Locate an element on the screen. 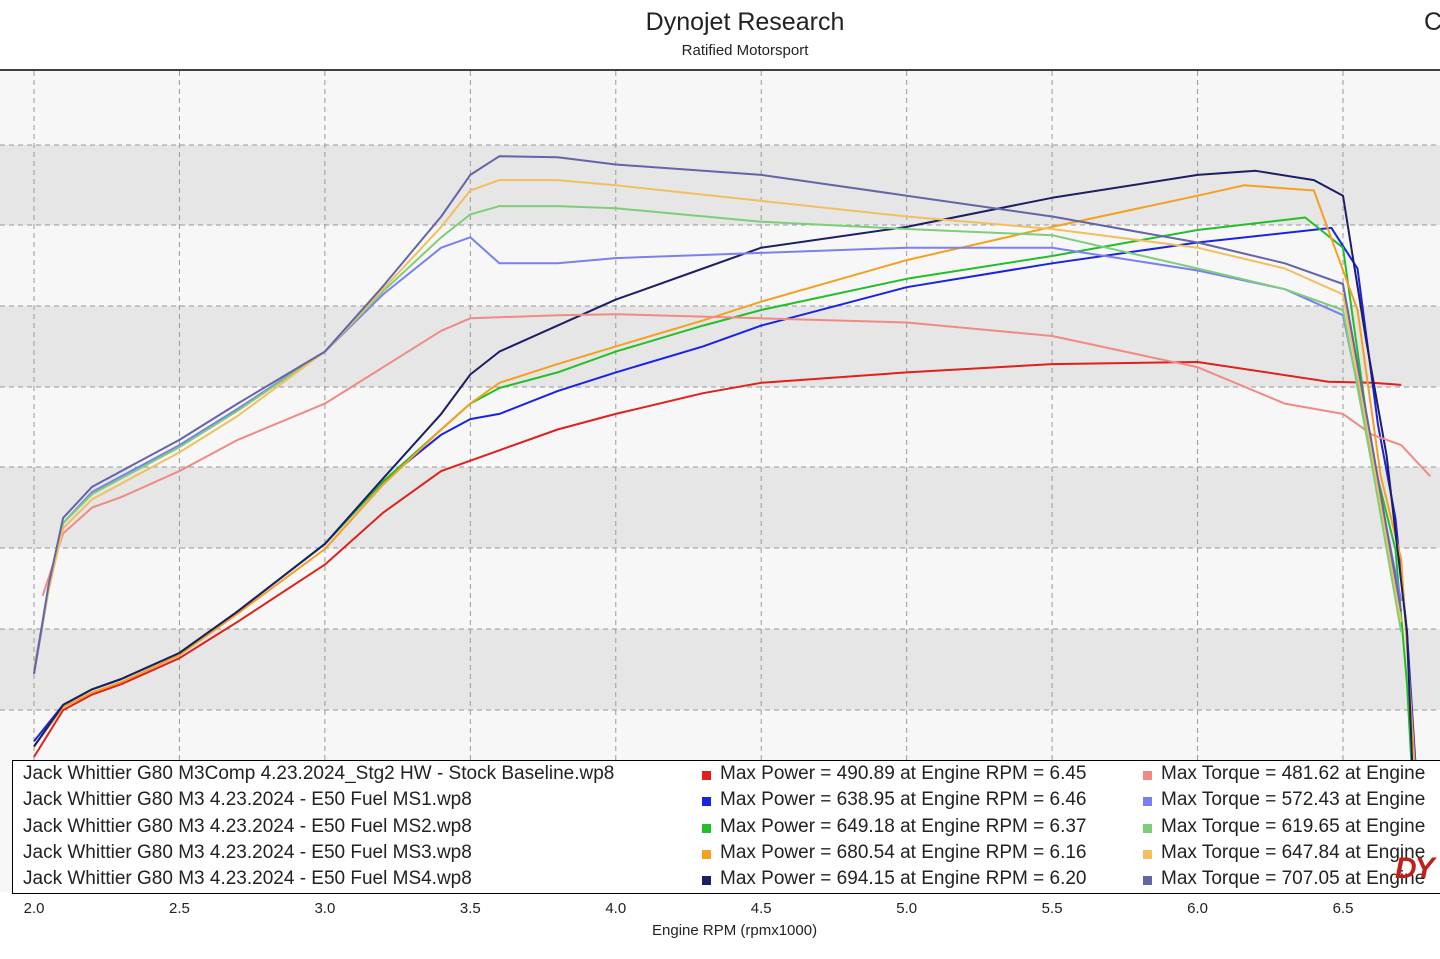  legend-max-torque: Max Torque = 572.43 at Engine is located at coordinates (1293, 800).